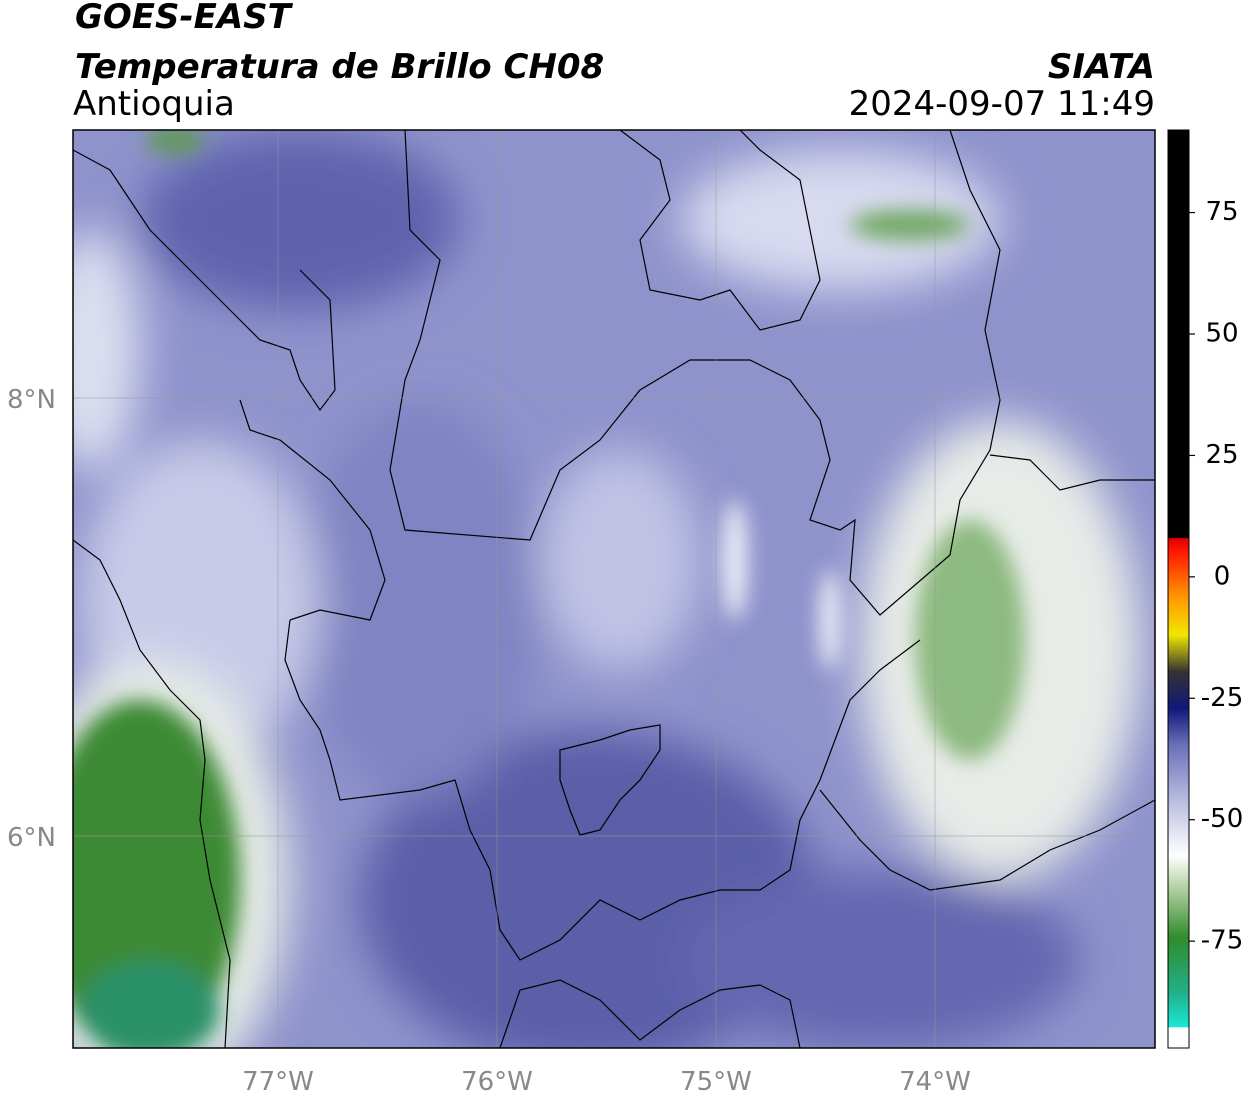 The height and width of the screenshot is (1099, 1252). What do you see at coordinates (497, 1082) in the screenshot?
I see `lon-label: 76°W` at bounding box center [497, 1082].